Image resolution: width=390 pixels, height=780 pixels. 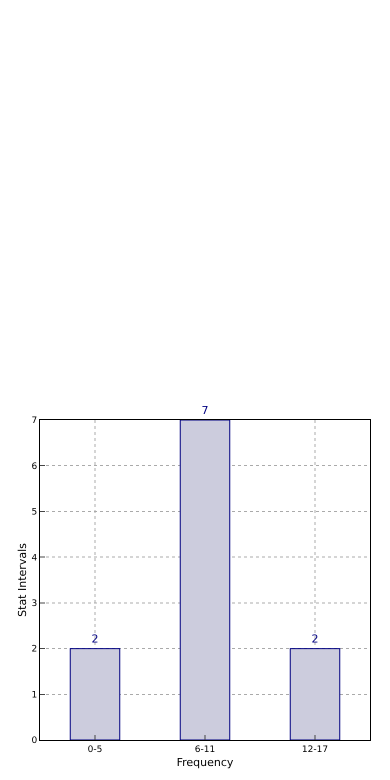 I want to click on data-label: 7, so click(x=205, y=410).